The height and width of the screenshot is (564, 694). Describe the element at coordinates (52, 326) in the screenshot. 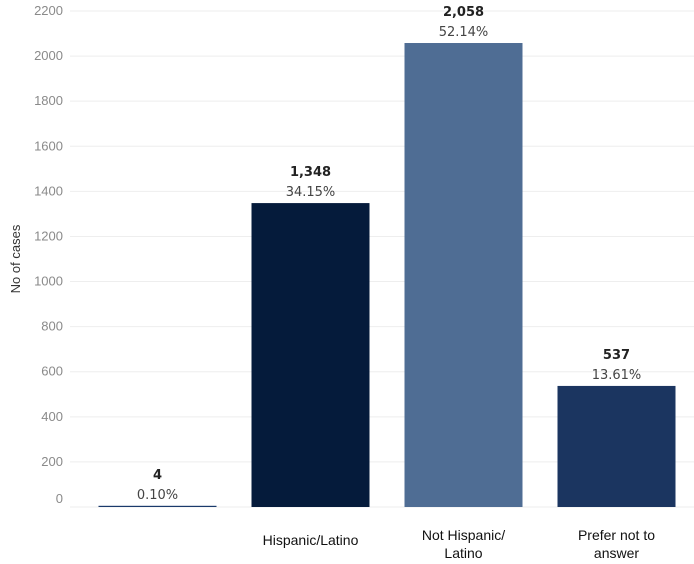

I see `y-tick-label: 800` at that location.